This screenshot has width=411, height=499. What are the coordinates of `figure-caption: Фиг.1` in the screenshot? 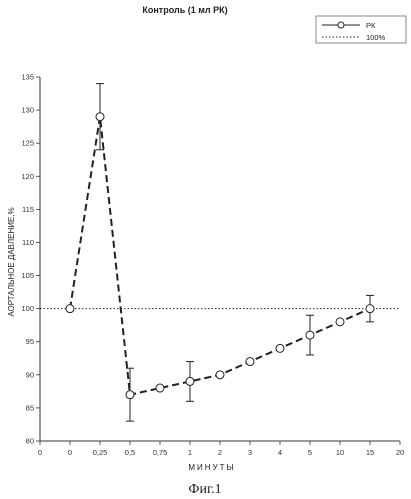 It's located at (204, 489).